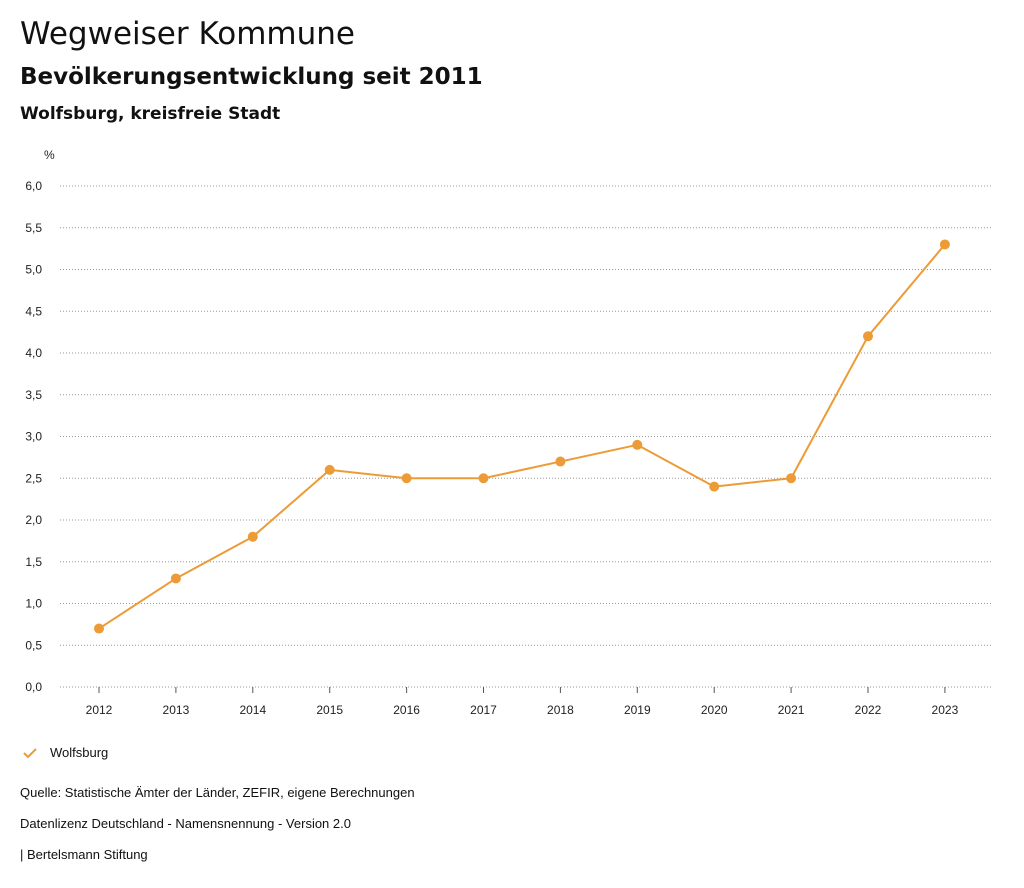  What do you see at coordinates (714, 710) in the screenshot?
I see `x-tick-label: 2020` at bounding box center [714, 710].